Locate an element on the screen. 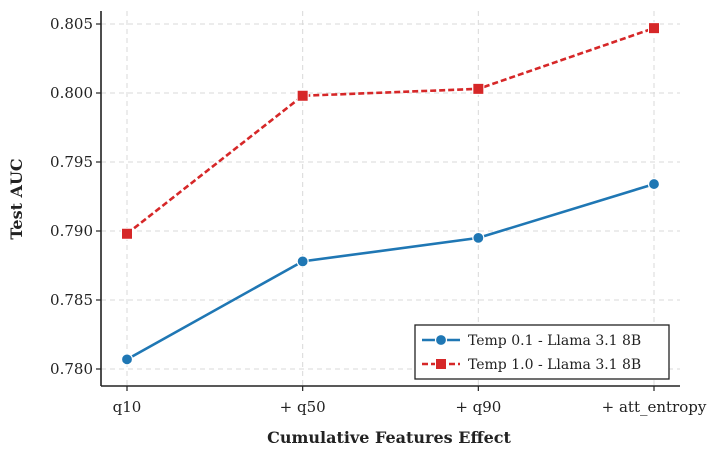  legend-box is located at coordinates (542, 352).